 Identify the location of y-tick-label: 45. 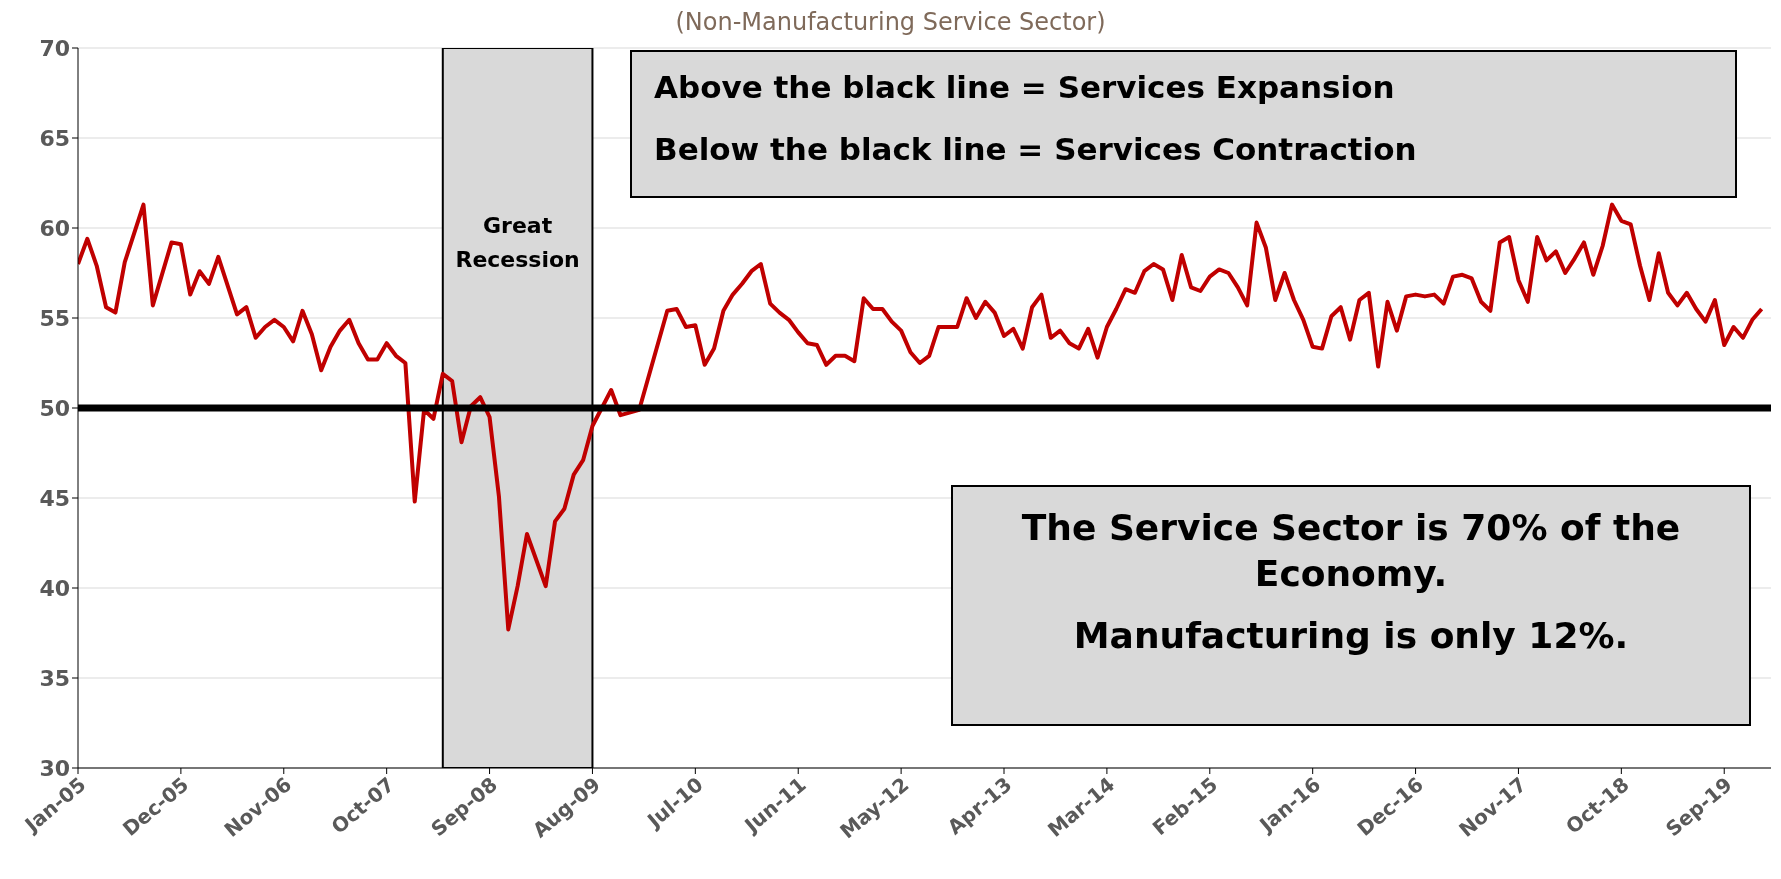
(54, 498).